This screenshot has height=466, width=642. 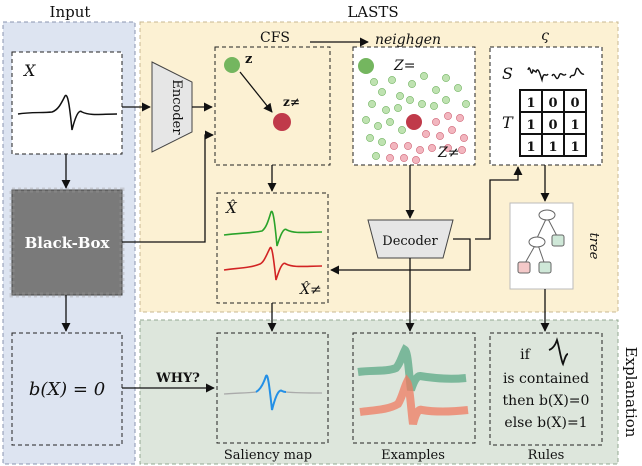 I want to click on input-title: Input, so click(x=70, y=12).